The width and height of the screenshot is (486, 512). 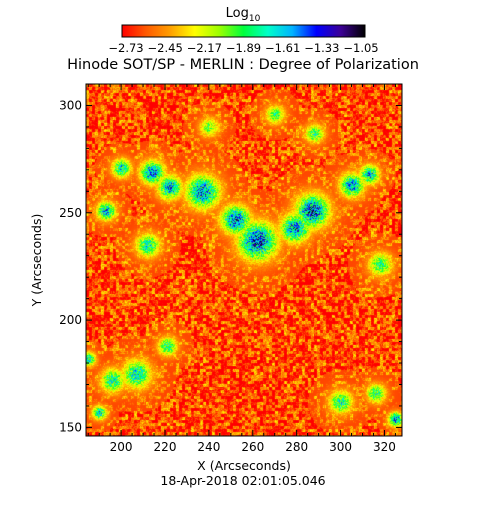 What do you see at coordinates (360, 48) in the screenshot?
I see `colorbar-tick-label: −1.05` at bounding box center [360, 48].